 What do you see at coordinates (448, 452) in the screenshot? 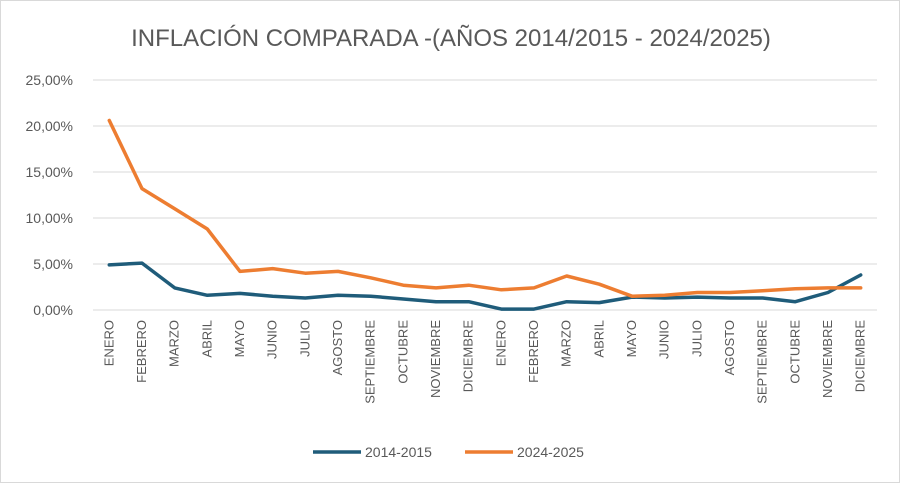
I see `legend: 2014-2015 2024-2025` at bounding box center [448, 452].